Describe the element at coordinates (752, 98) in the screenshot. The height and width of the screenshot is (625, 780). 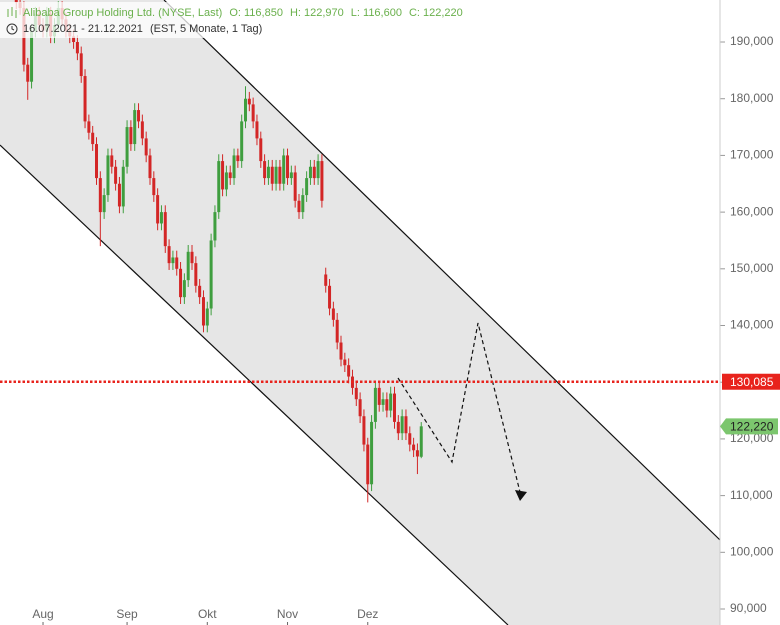
I see `y-tick-label: 180,000` at that location.